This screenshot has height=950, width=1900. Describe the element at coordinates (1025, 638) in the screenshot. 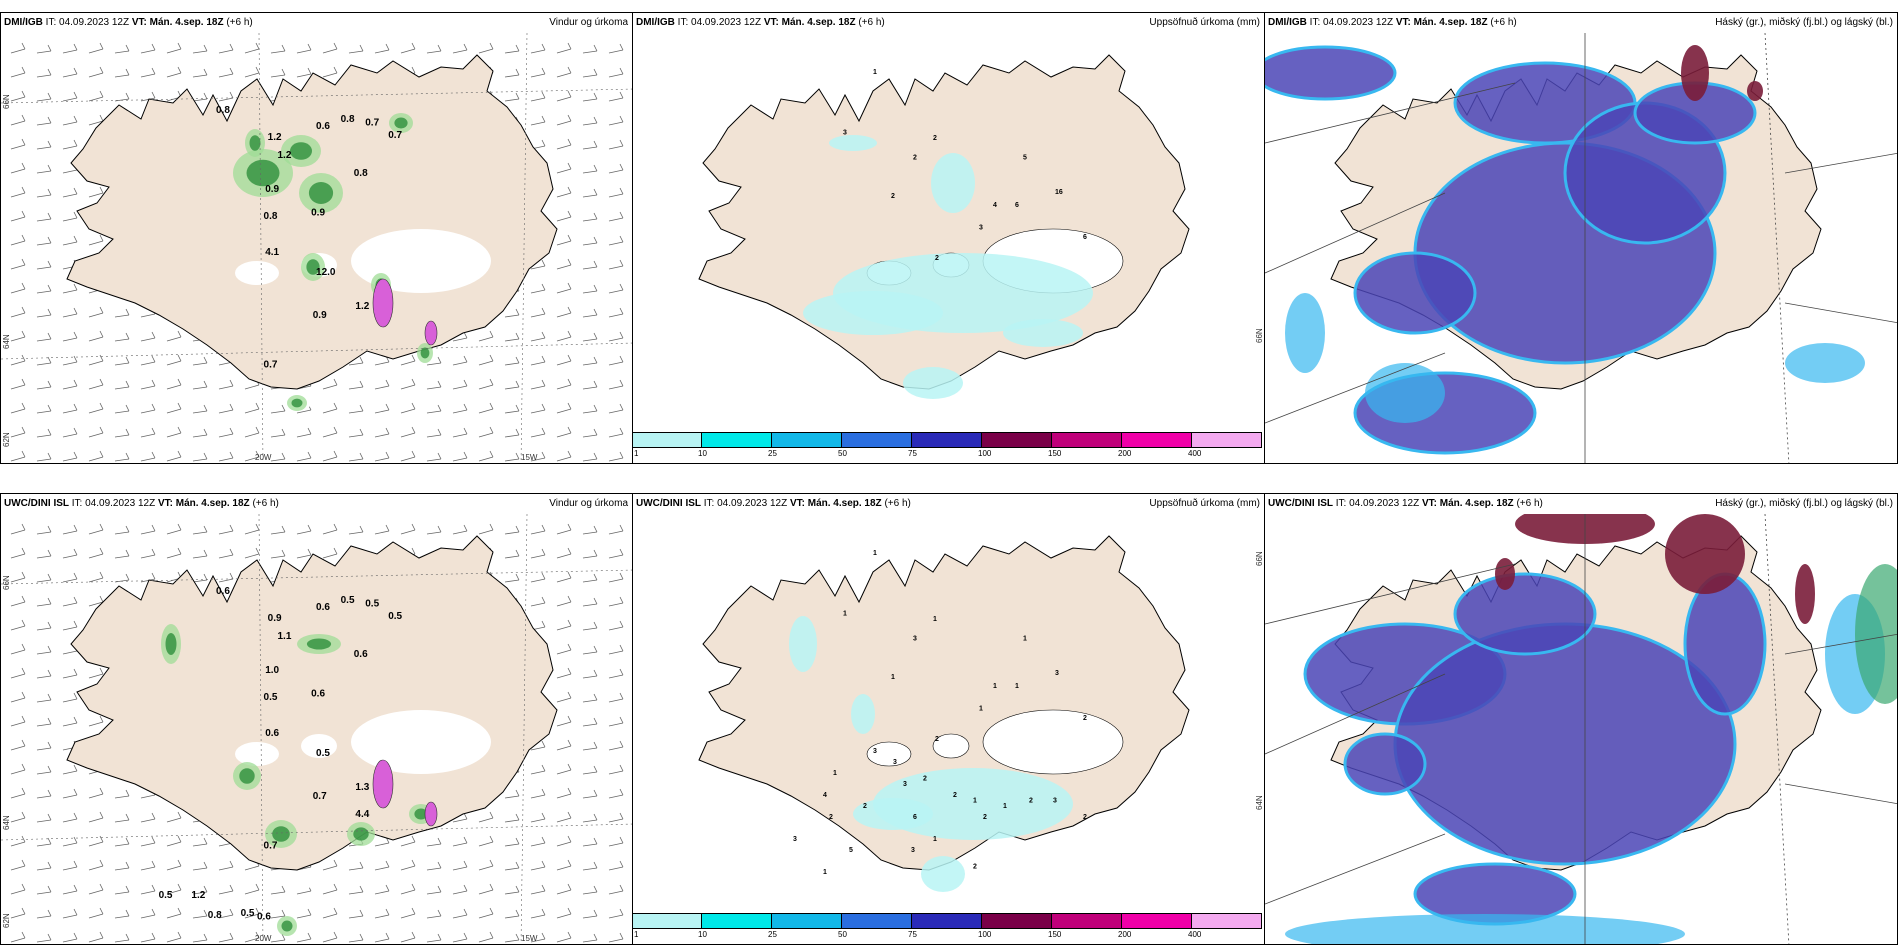

I see `accum-value-label: 1` at that location.